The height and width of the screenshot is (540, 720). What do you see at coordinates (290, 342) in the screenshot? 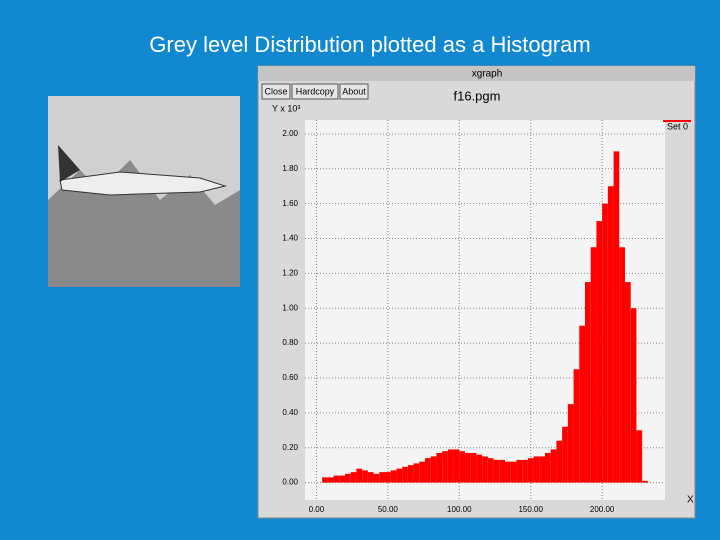
I see `y-tick-label: 0.80` at bounding box center [290, 342].